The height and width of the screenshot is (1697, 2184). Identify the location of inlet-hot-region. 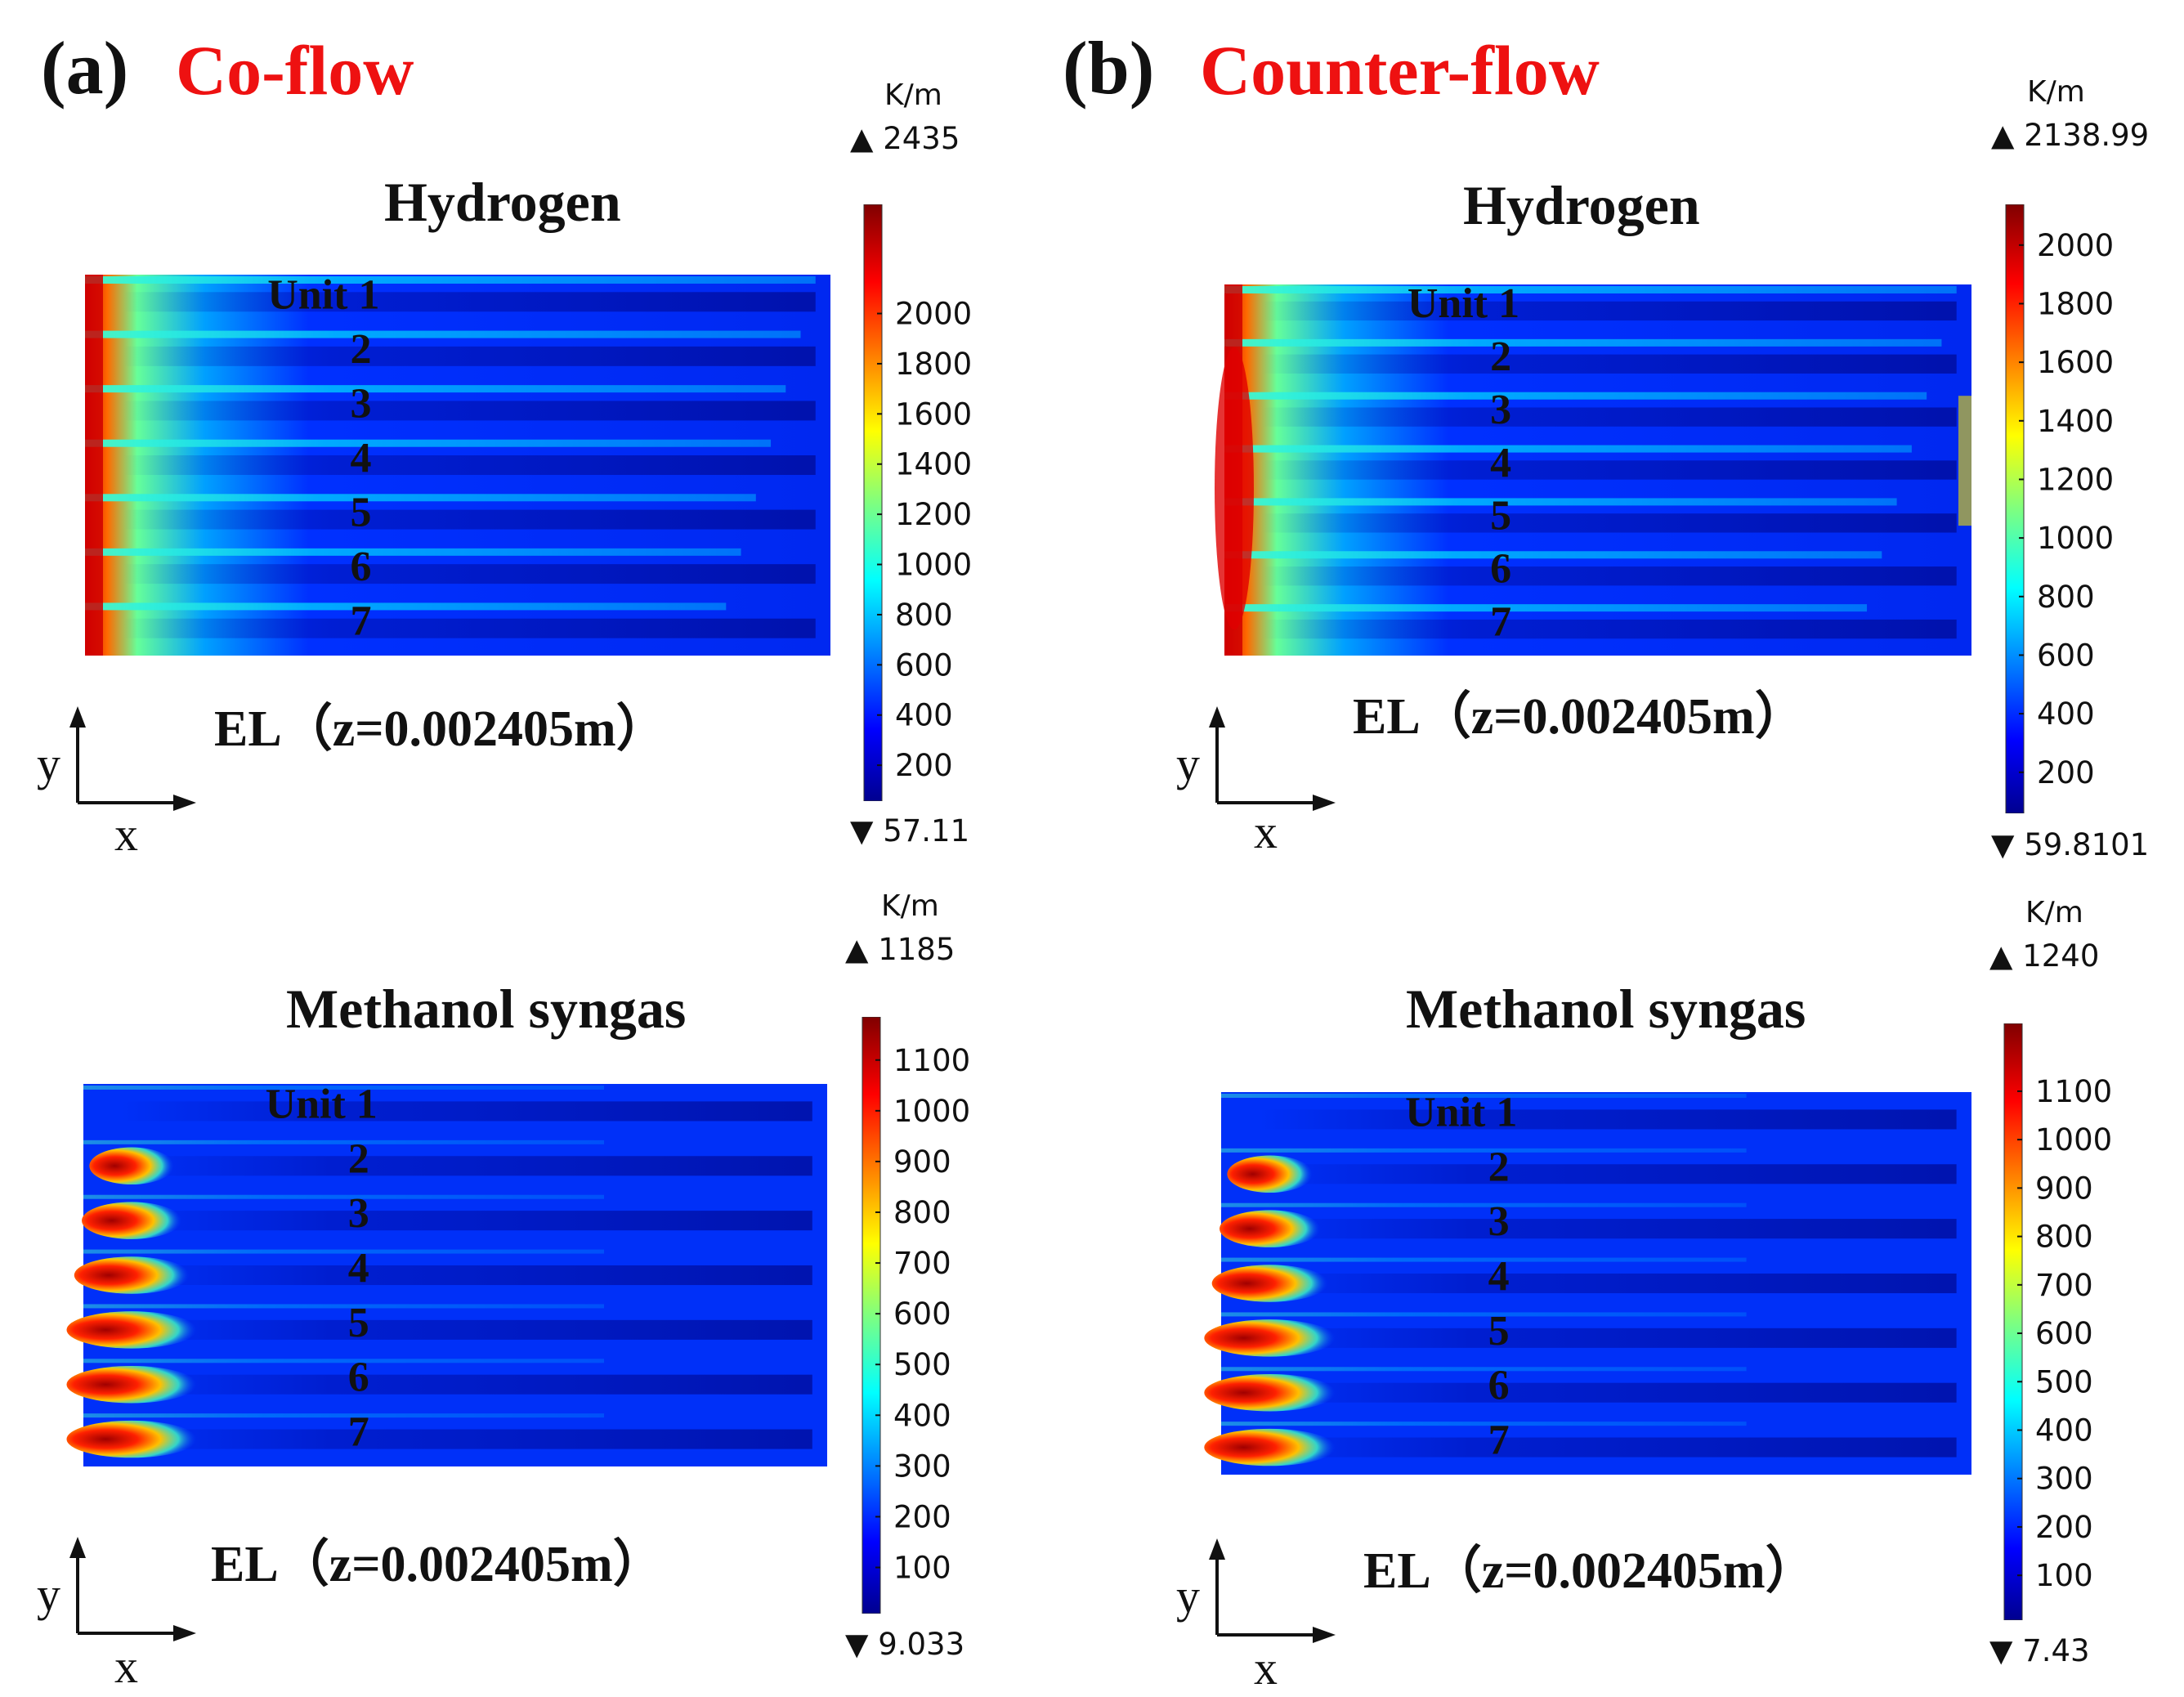
(1234, 488).